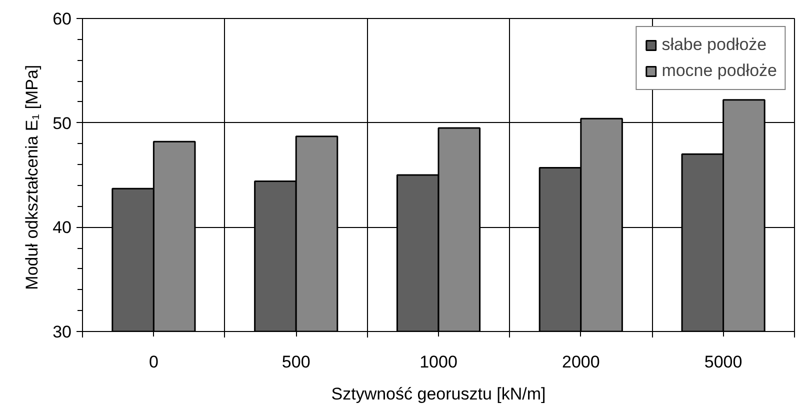 The width and height of the screenshot is (796, 406). Describe the element at coordinates (32, 177) in the screenshot. I see `y-axis-title: Moduł odkształcenia E₁ [MPa]` at that location.